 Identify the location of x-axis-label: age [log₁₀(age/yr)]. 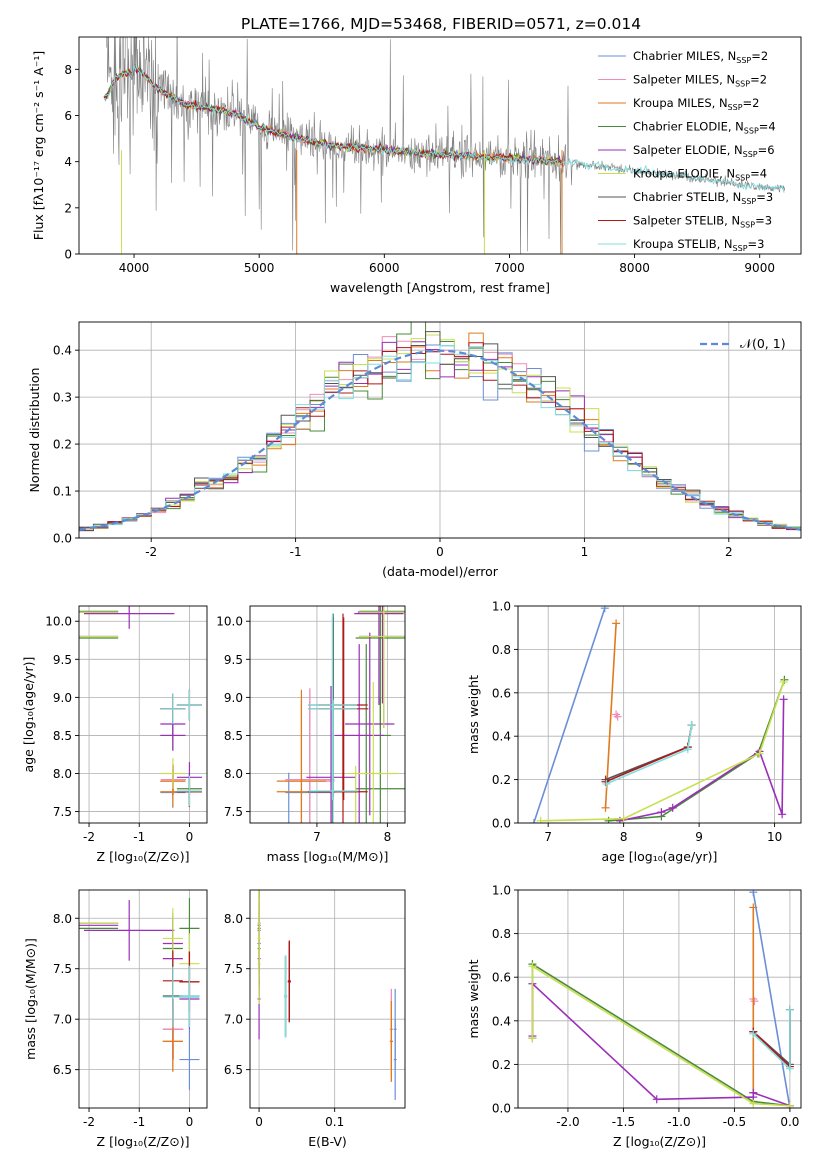
(660, 856).